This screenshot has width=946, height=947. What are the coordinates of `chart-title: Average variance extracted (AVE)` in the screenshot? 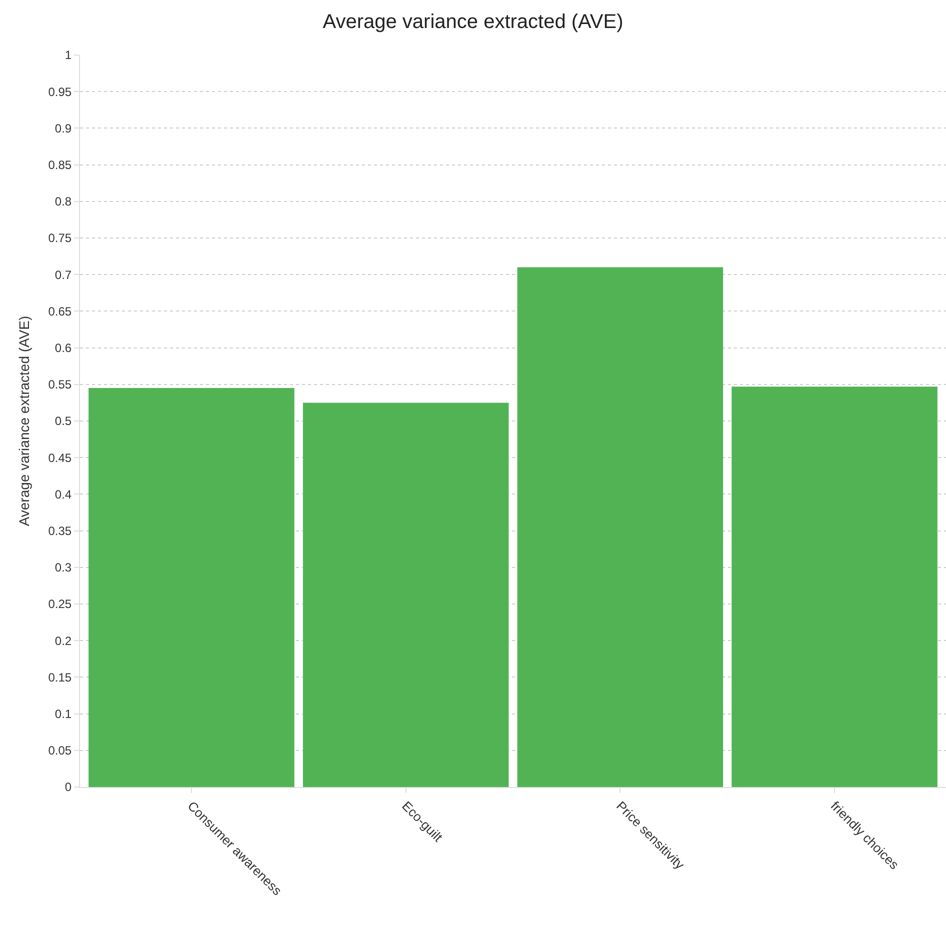 It's located at (473, 22).